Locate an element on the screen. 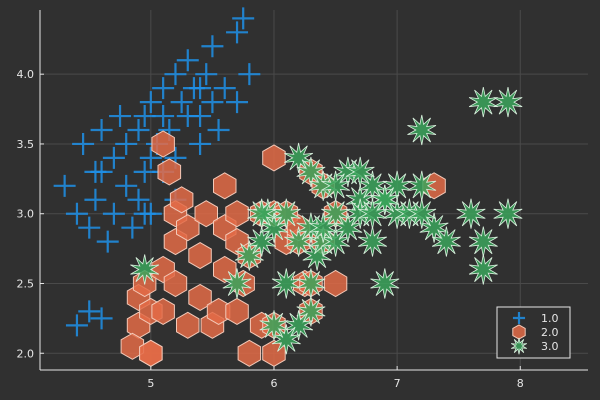  legend-label-3: 3.0 is located at coordinates (550, 346).